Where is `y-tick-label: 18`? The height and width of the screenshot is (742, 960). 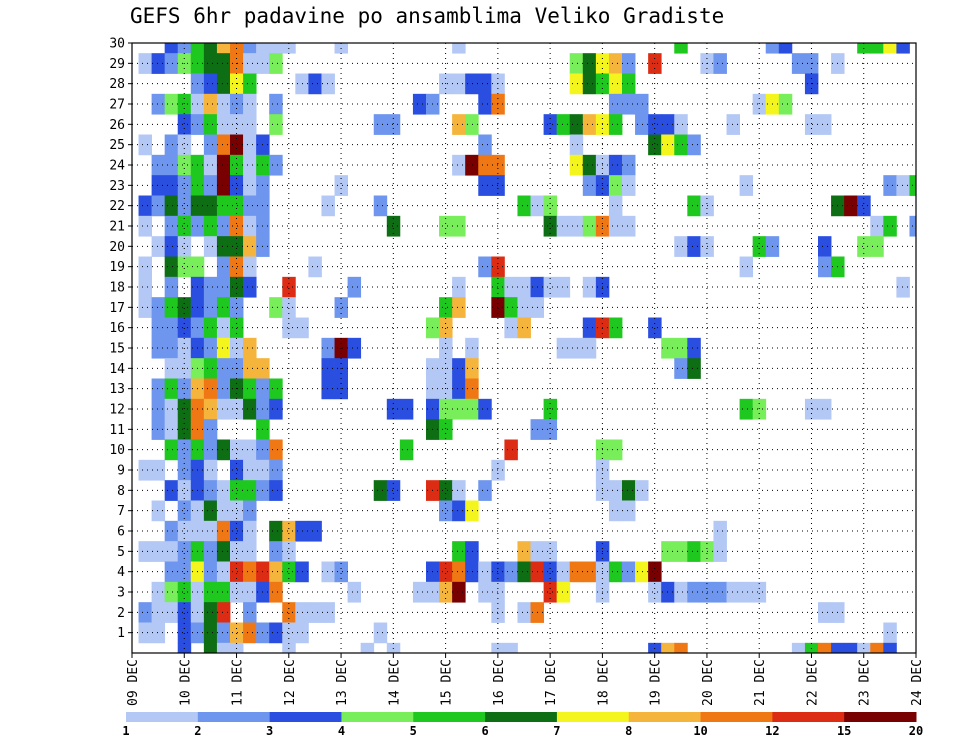 y-tick-label: 18 is located at coordinates (117, 288).